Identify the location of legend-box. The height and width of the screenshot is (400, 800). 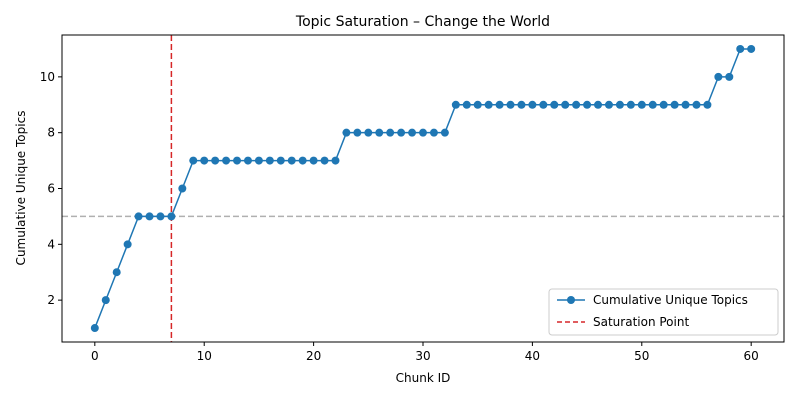
(663, 312).